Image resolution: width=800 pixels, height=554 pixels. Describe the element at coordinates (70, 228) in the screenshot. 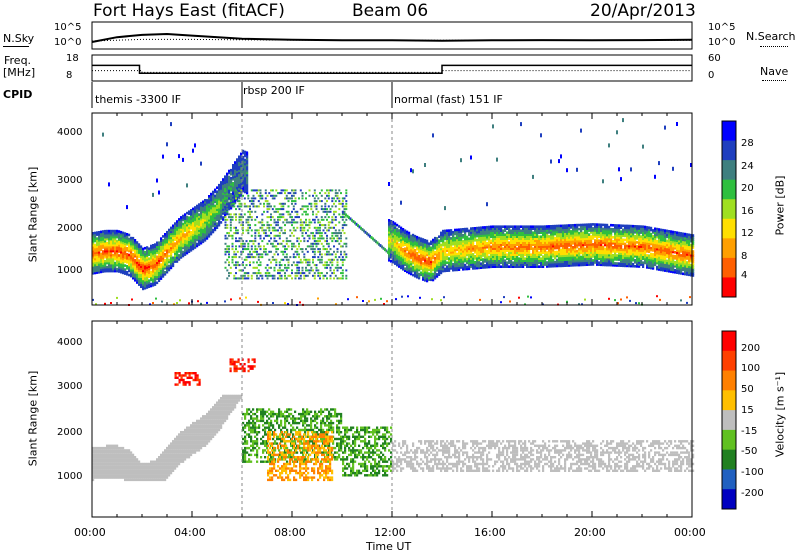

I see `power-ytick-2000: 2000` at that location.